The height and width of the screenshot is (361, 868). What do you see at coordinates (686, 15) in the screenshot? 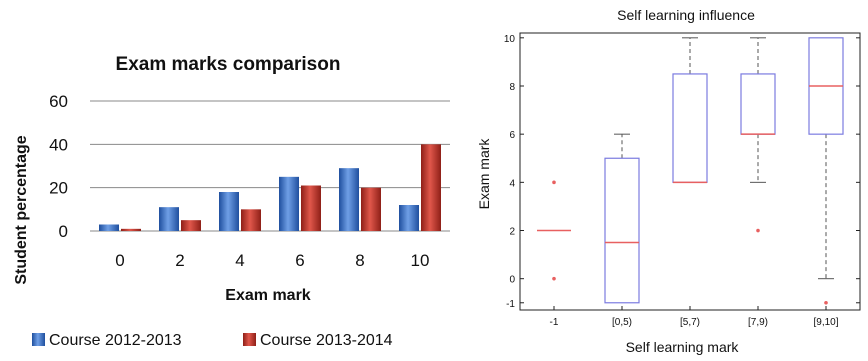
I see `box-plot-title: Self learning influence` at bounding box center [686, 15].